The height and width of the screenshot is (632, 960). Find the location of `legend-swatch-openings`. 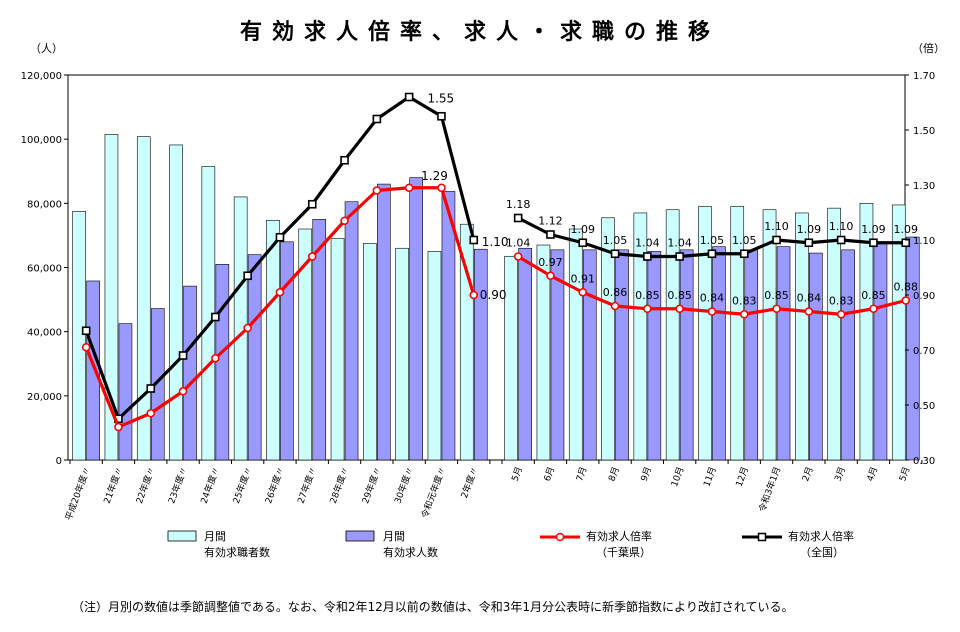

legend-swatch-openings is located at coordinates (360, 536).